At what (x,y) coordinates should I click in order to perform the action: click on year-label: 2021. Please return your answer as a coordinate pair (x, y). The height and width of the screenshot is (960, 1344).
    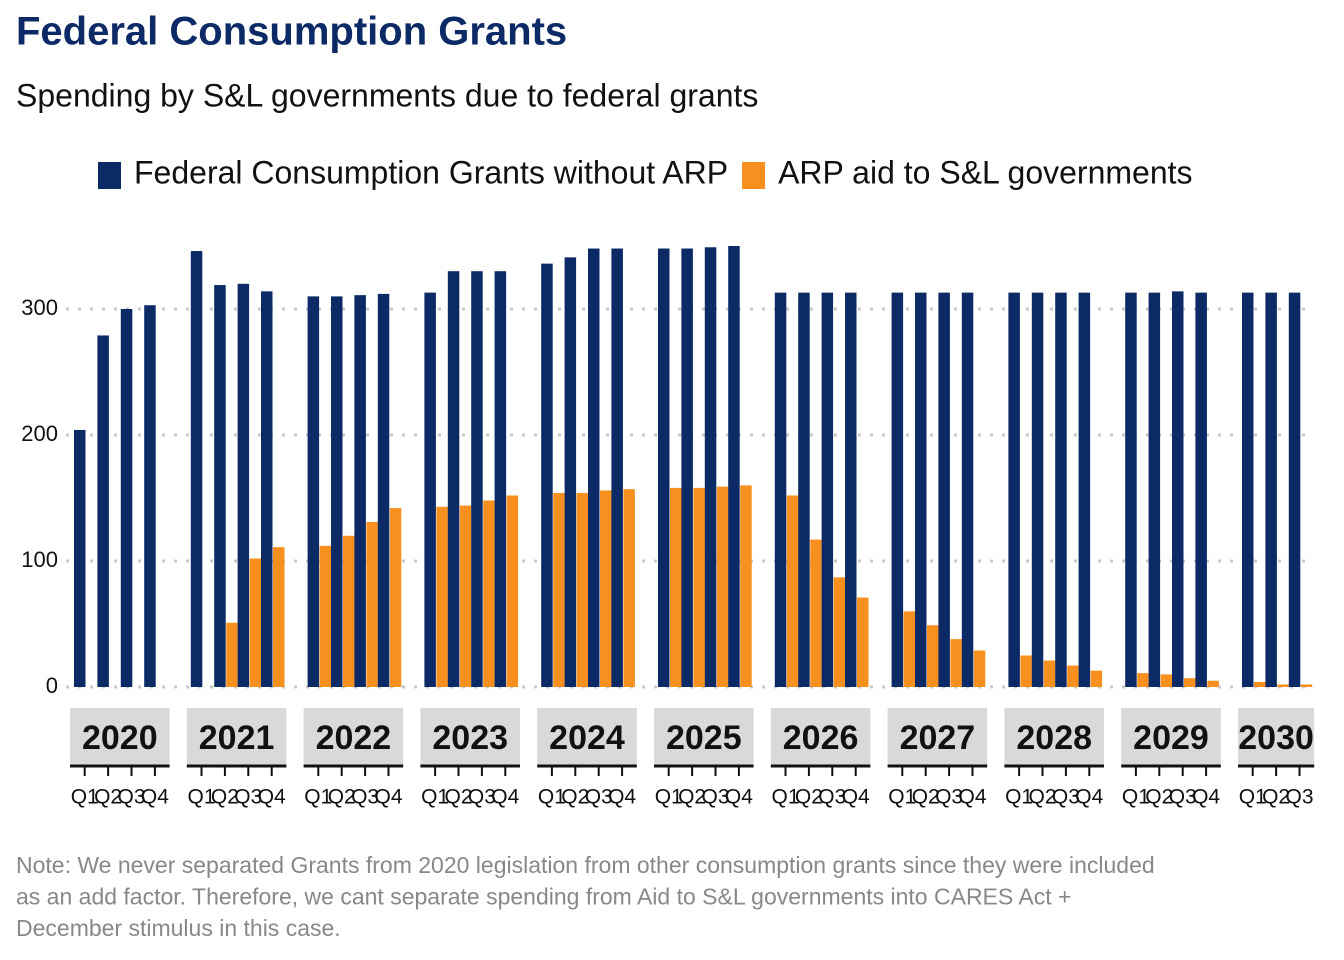
    Looking at the image, I should click on (237, 738).